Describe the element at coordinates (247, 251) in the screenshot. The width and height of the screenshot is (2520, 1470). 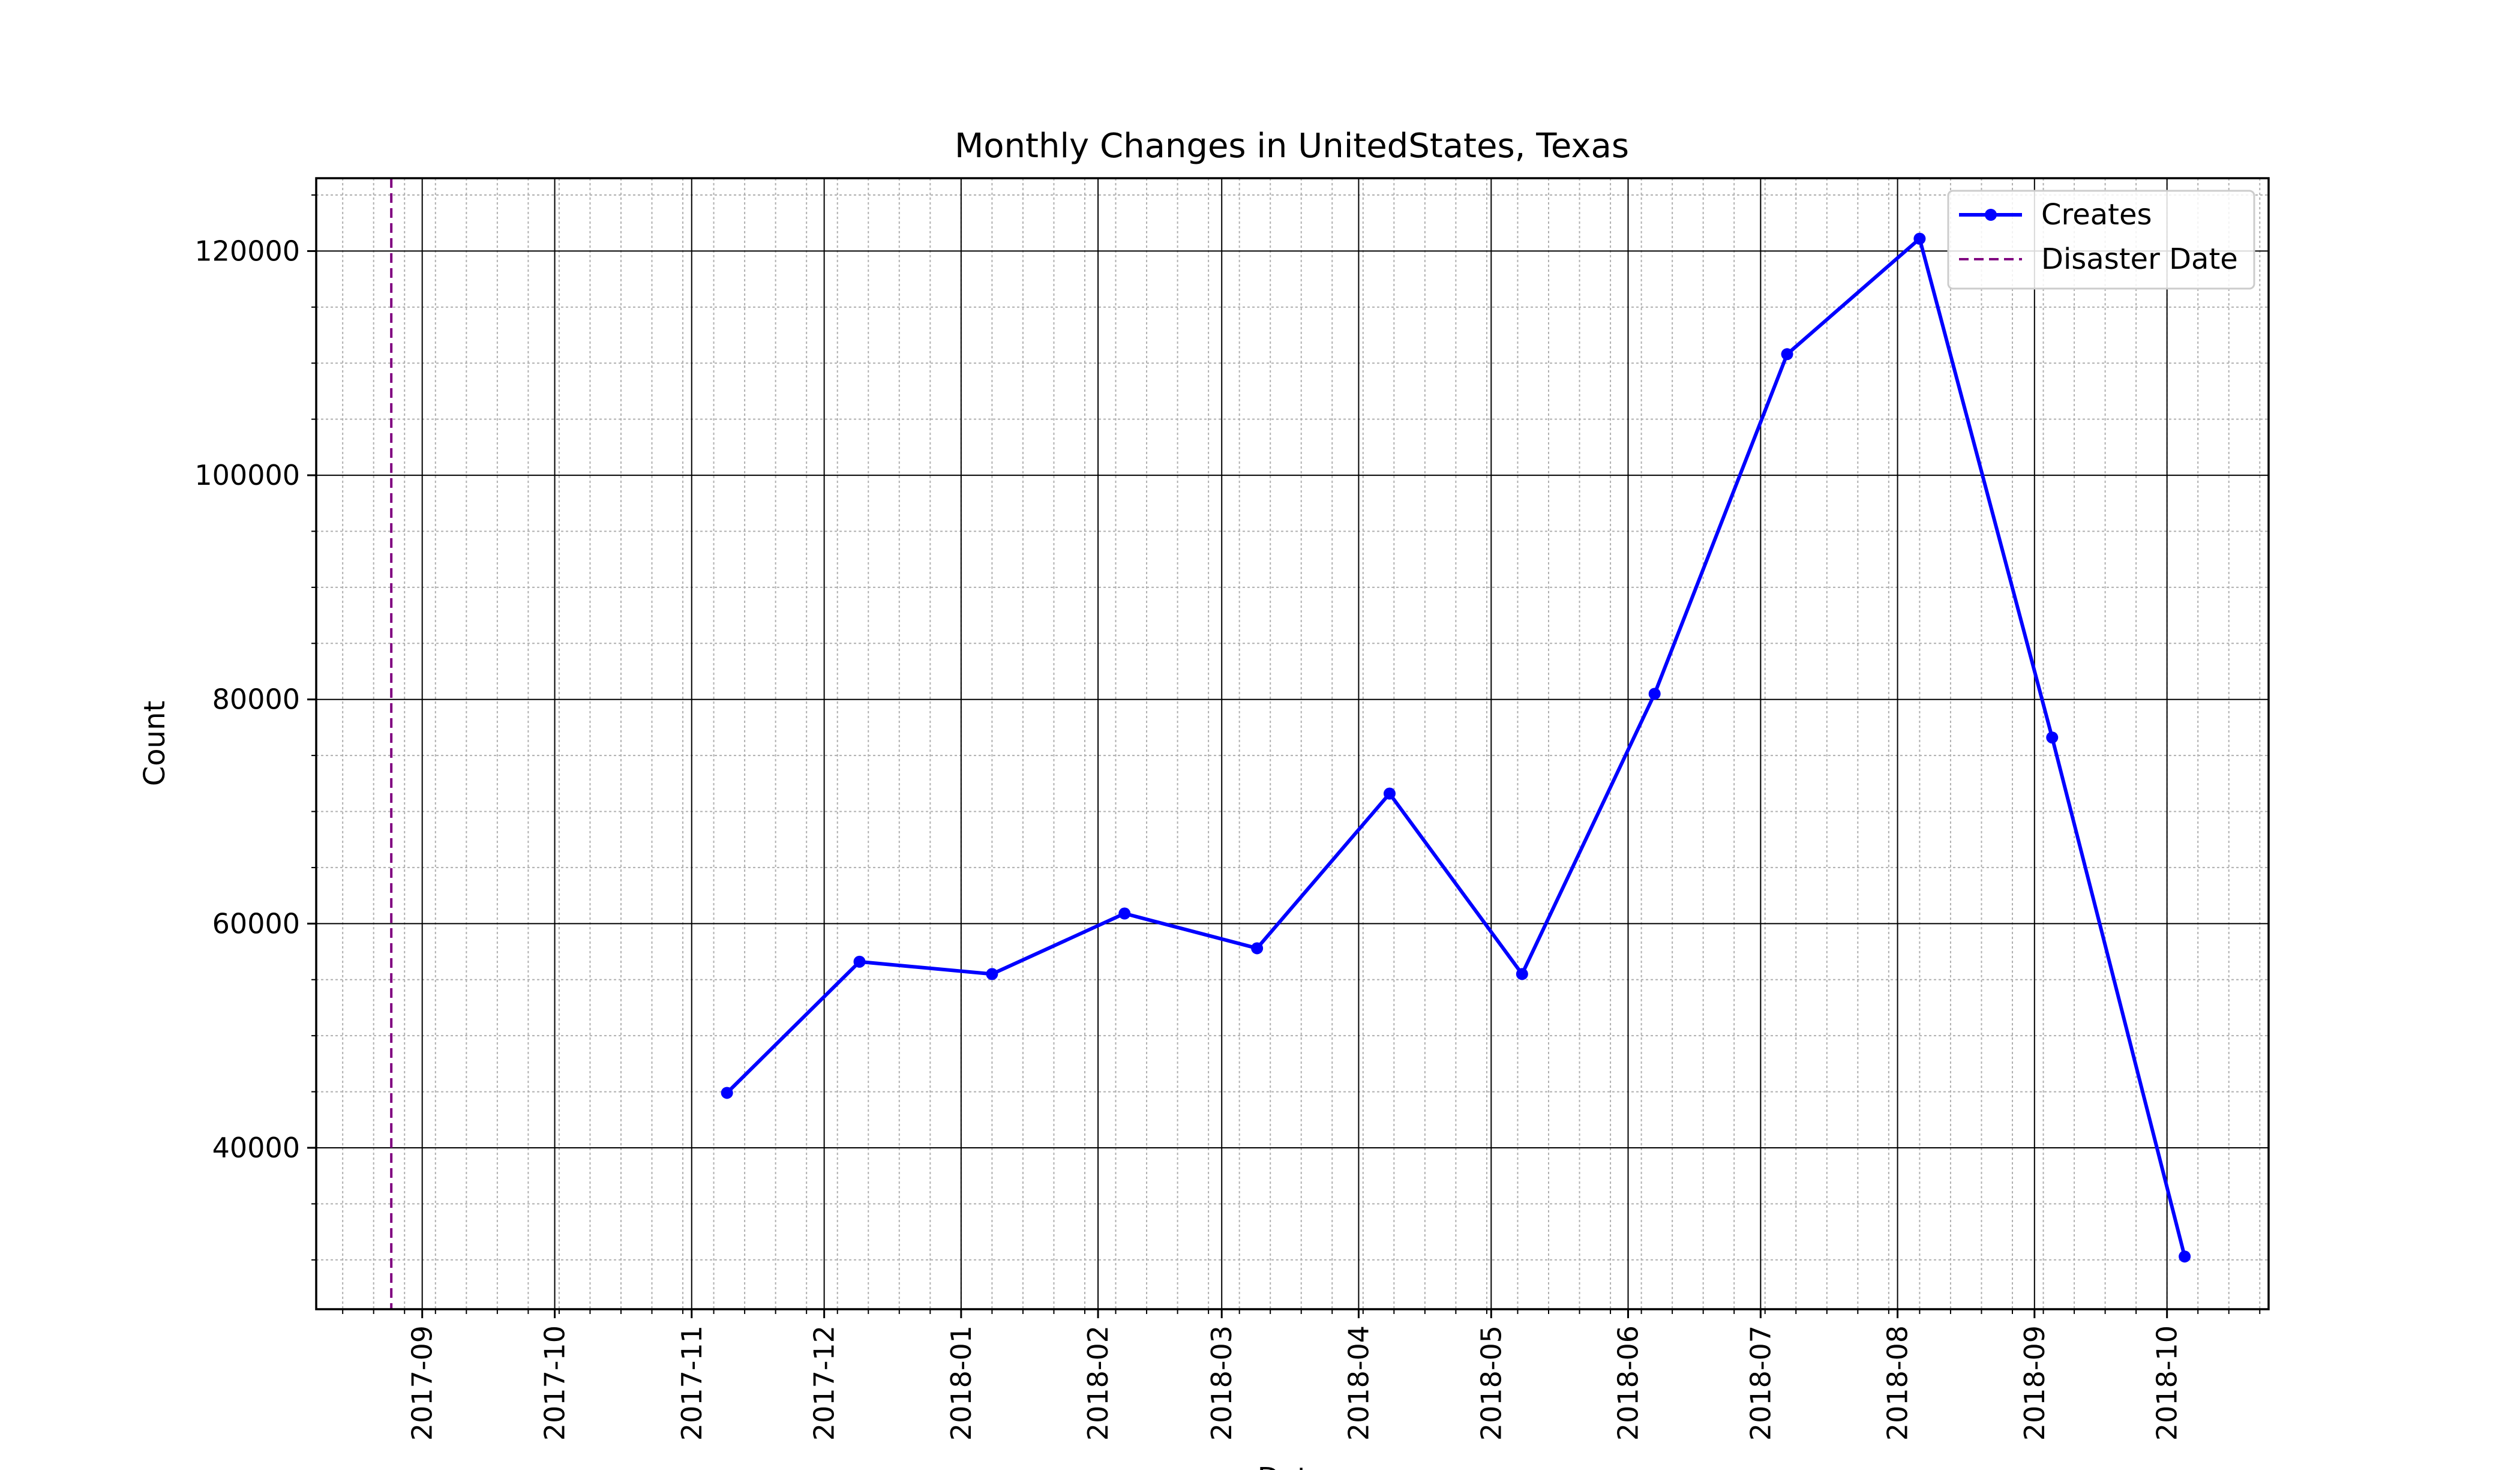
I see `y-tick-label: 120000` at that location.